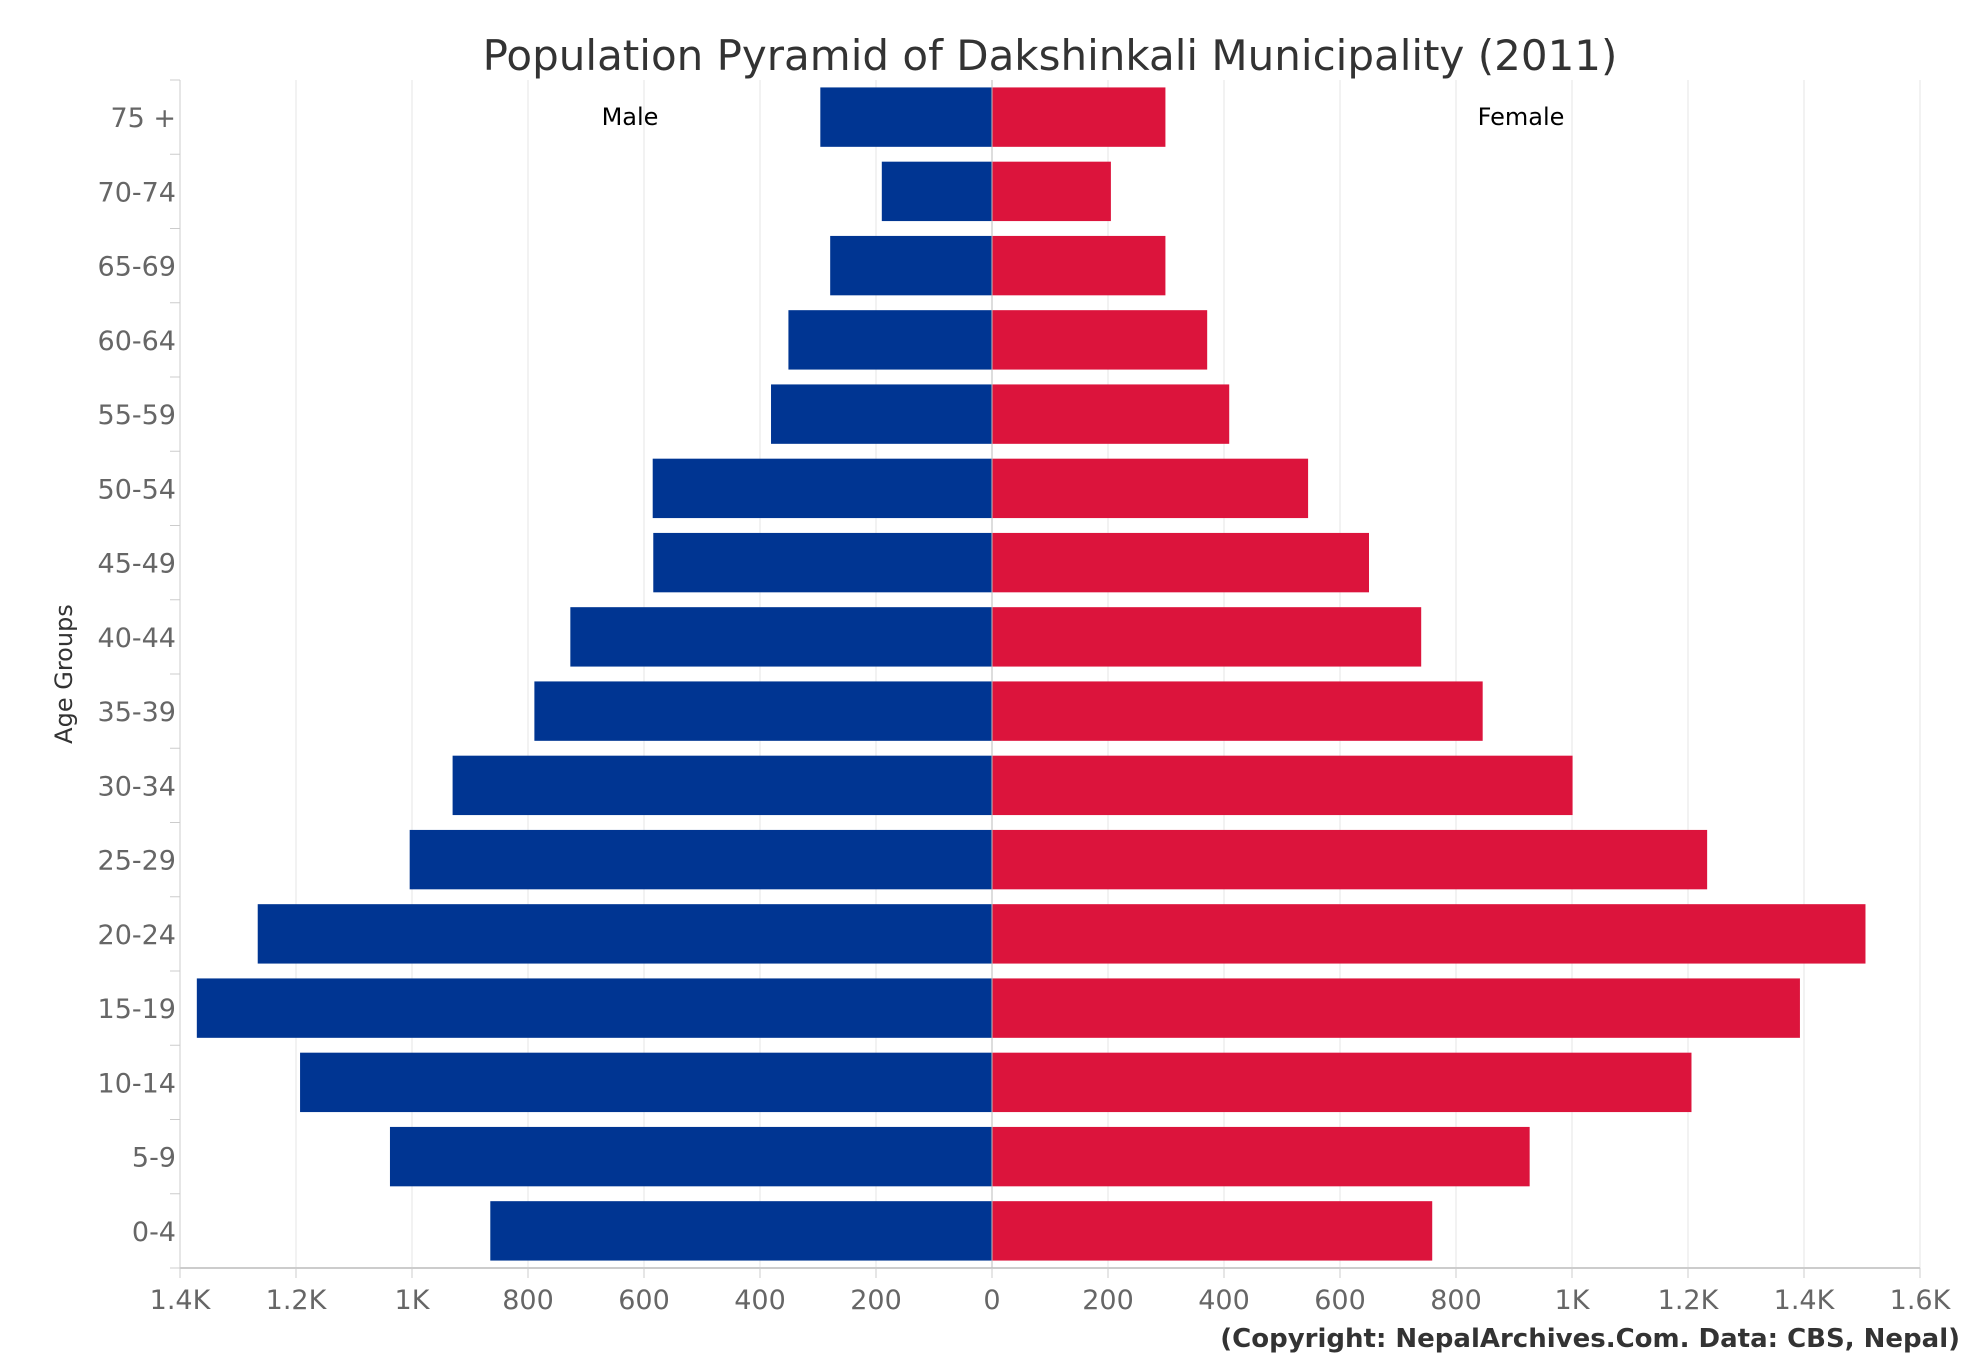  Describe the element at coordinates (137, 489) in the screenshot. I see `y-tick-label: 50-54` at that location.